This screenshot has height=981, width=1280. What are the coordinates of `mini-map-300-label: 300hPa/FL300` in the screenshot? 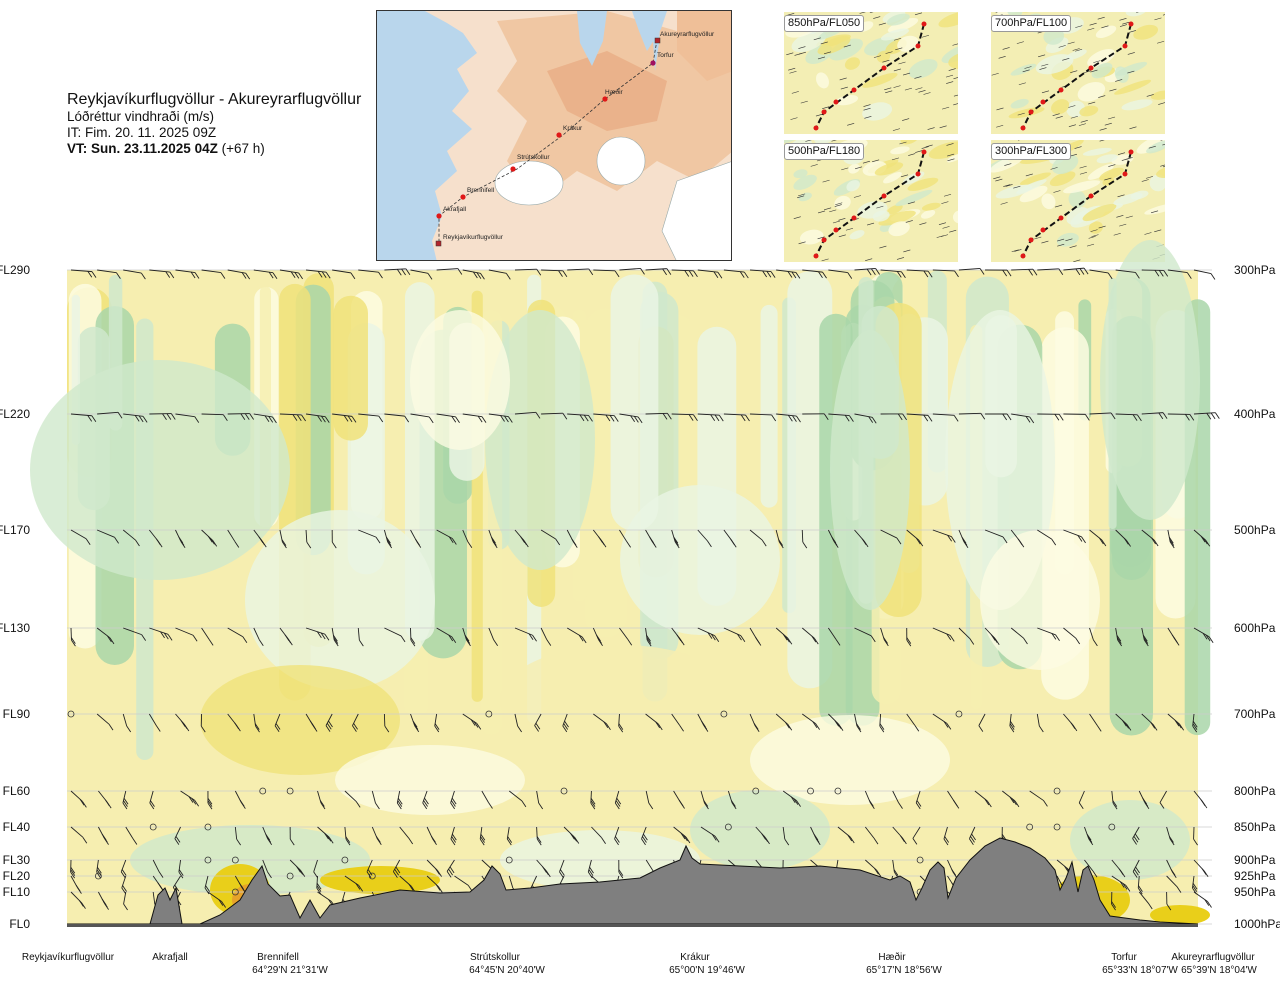 It's located at (1031, 151).